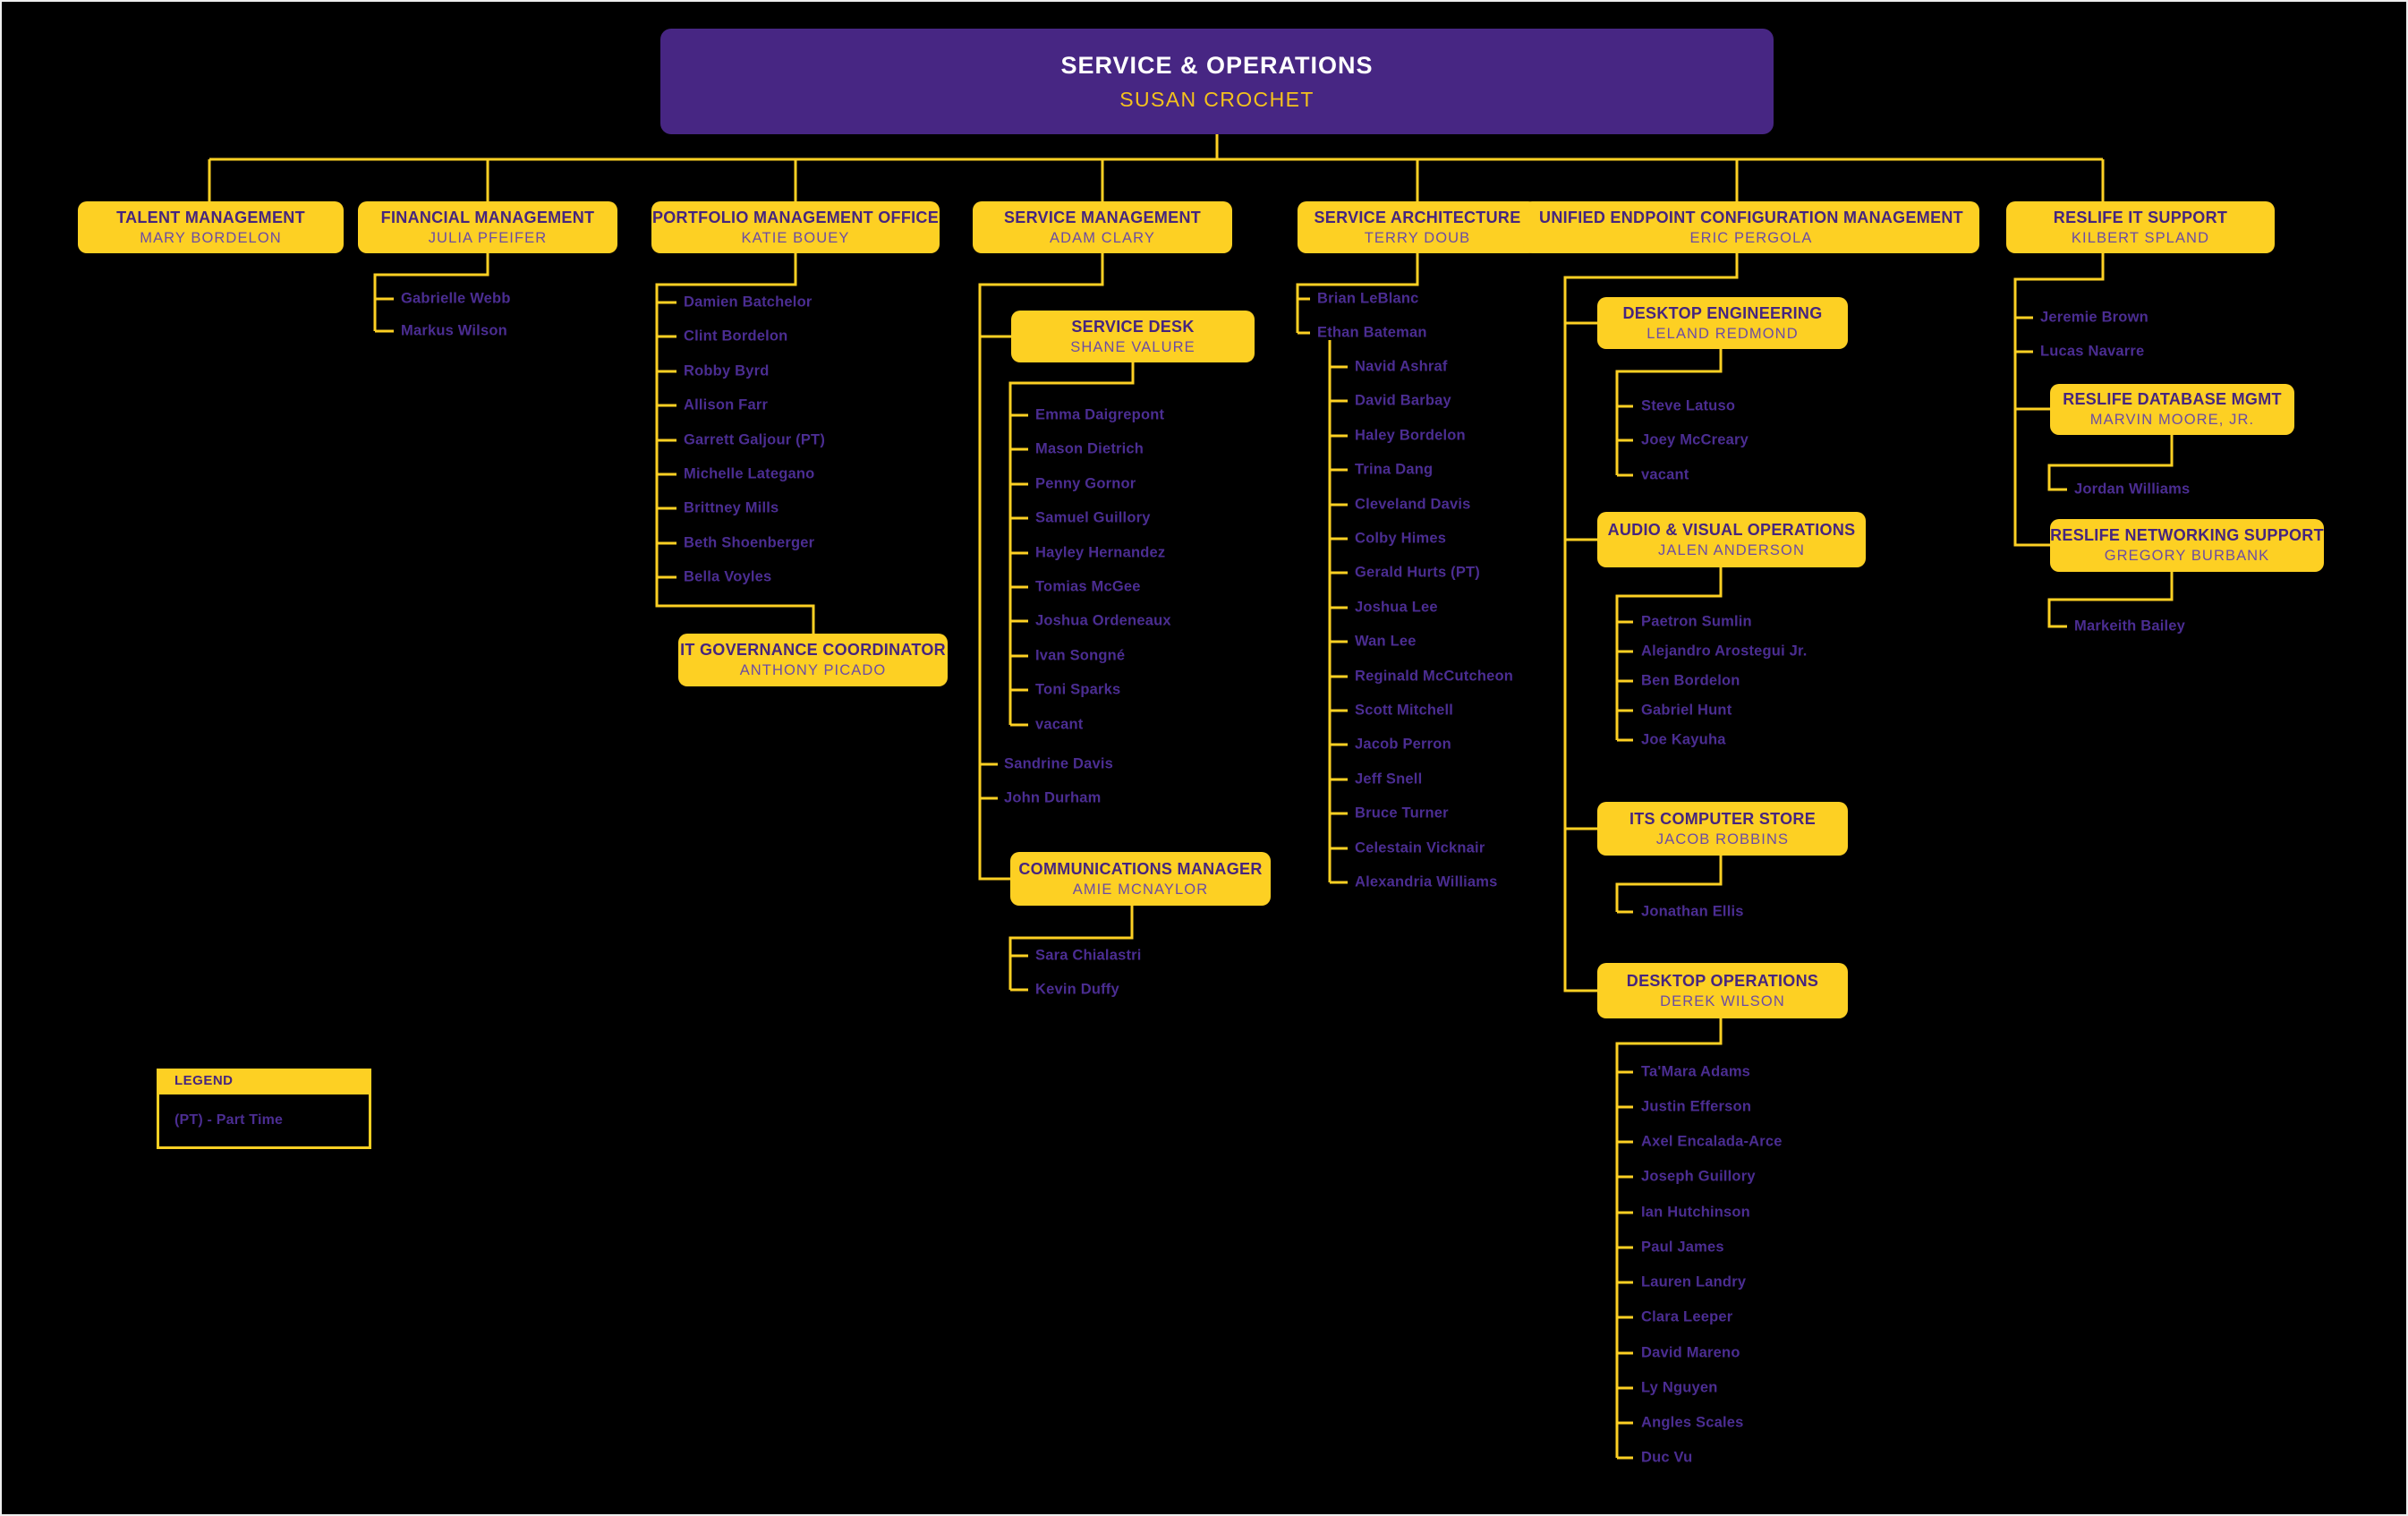  Describe the element at coordinates (1396, 607) in the screenshot. I see `org-member: Joshua Lee` at that location.